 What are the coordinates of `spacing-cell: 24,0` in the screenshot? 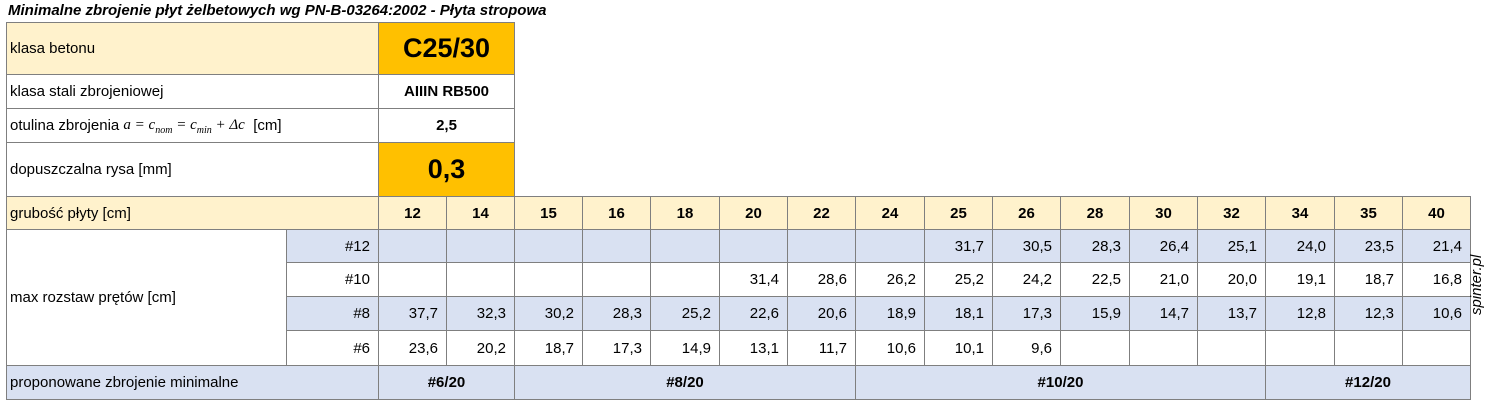 It's located at (1300, 246).